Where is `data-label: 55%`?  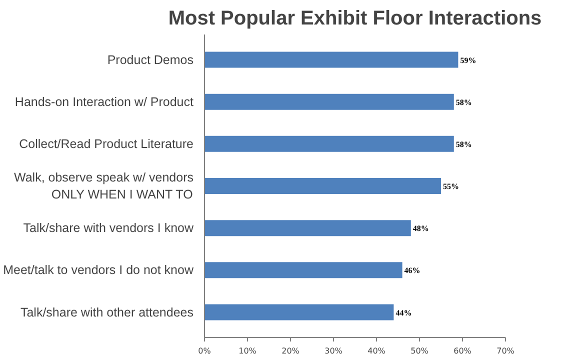 data-label: 55% is located at coordinates (451, 186).